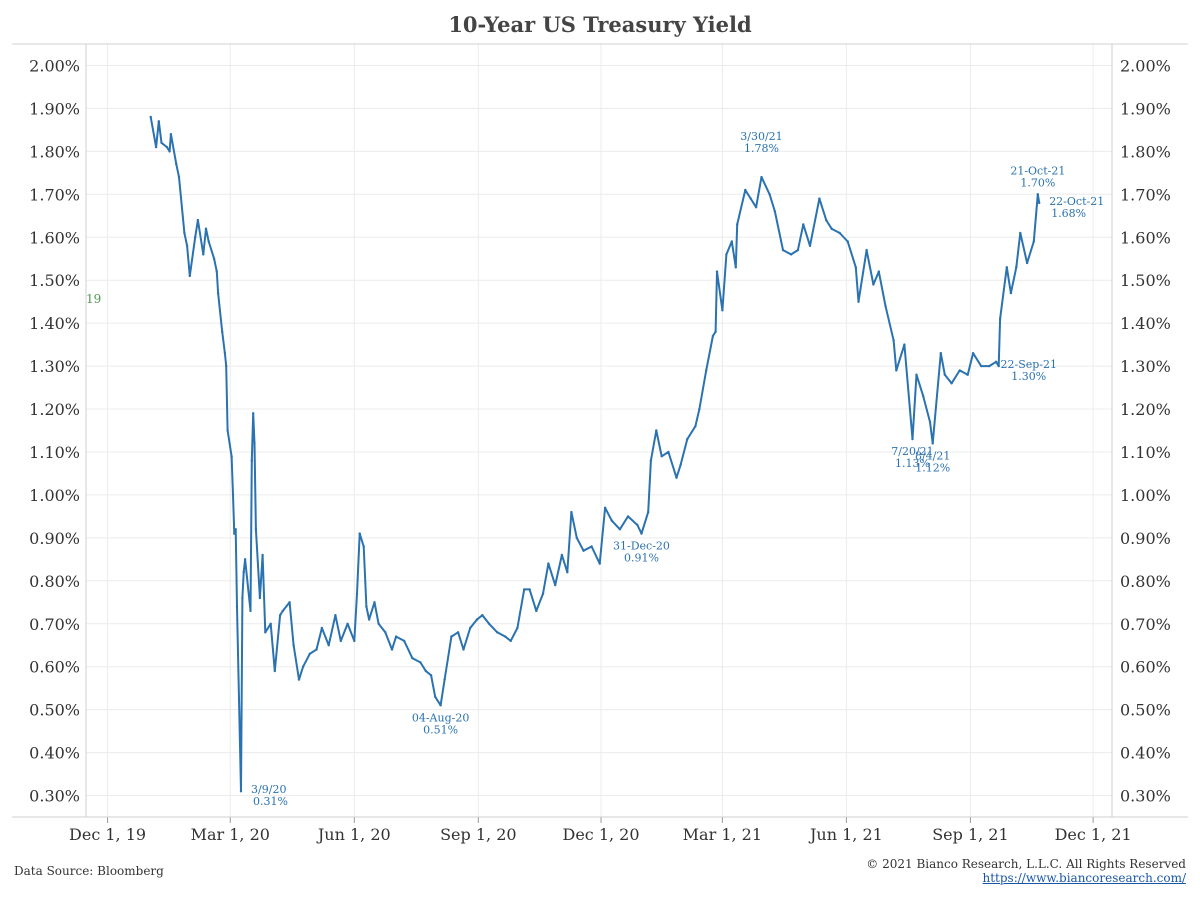 Image resolution: width=1200 pixels, height=900 pixels. Describe the element at coordinates (54, 710) in the screenshot. I see `y-tick-label-left: 0.50%` at that location.